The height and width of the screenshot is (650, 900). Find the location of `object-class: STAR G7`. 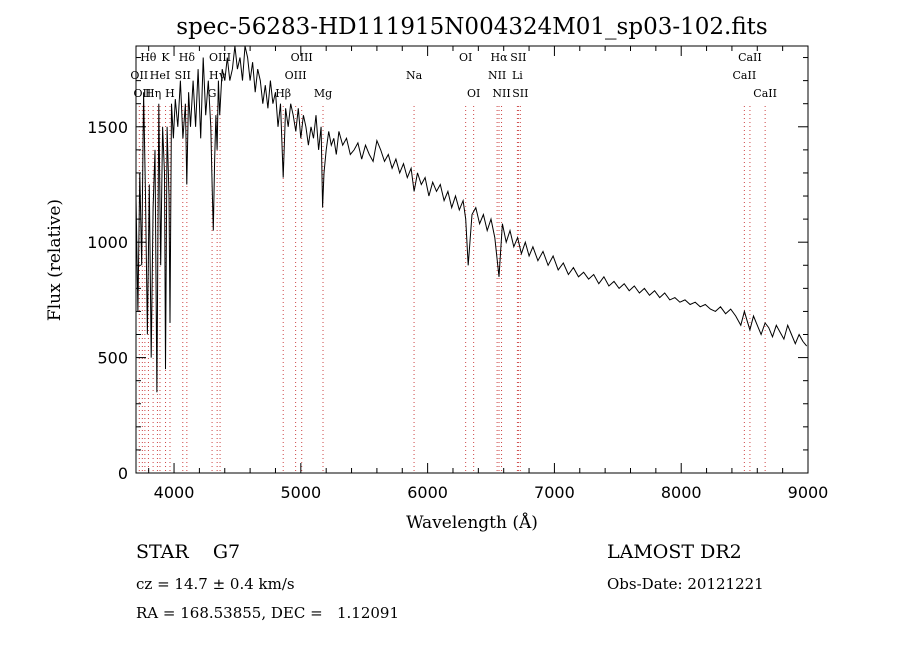

object-class: STAR G7 is located at coordinates (188, 552).